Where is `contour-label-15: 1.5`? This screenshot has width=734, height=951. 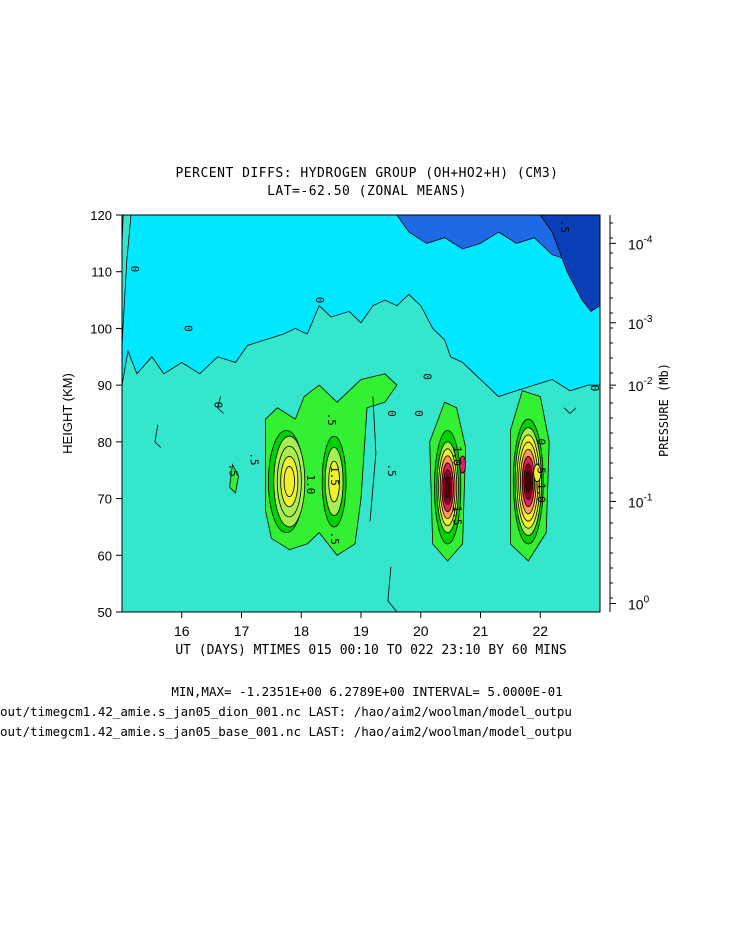
contour-label-15: 1.5 is located at coordinates (457, 516).